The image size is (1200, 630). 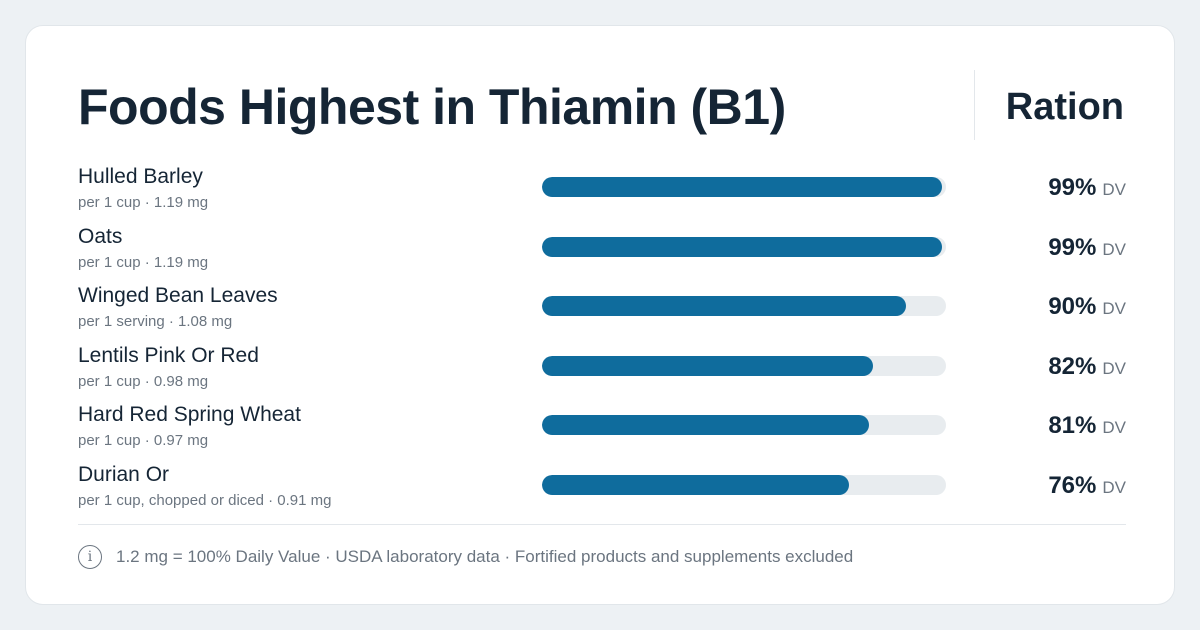 I want to click on bar-value-label: 90% DV, so click(x=1087, y=307).